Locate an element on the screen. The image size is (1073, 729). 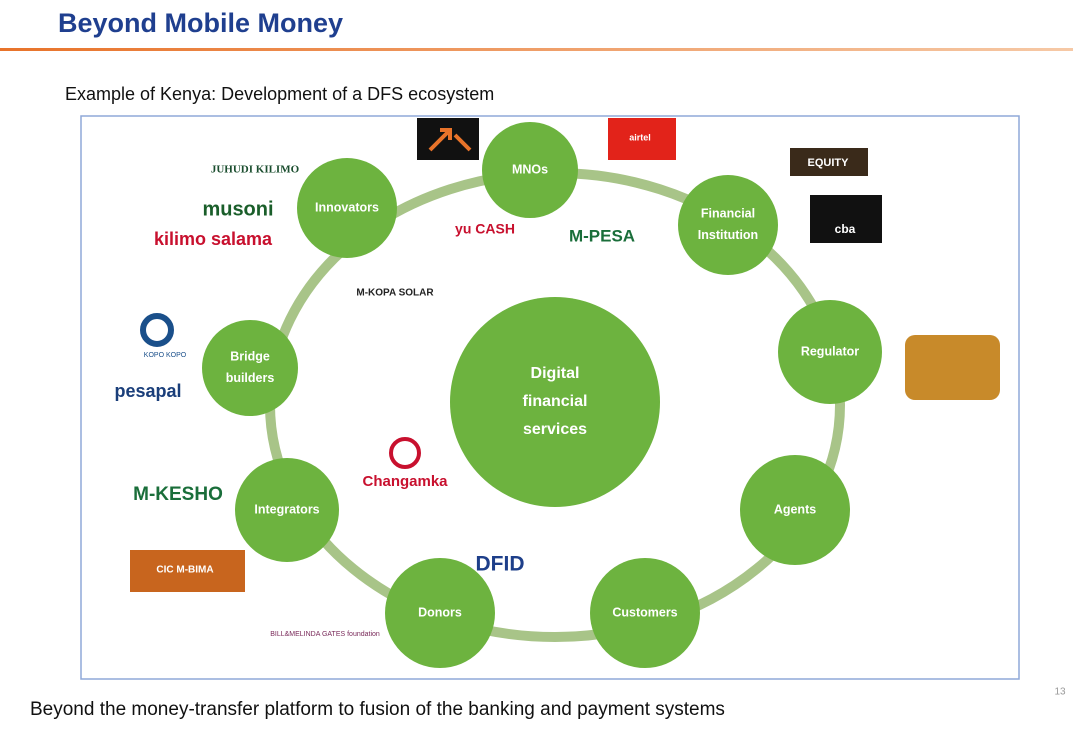
node-label: Donors is located at coordinates (440, 612).